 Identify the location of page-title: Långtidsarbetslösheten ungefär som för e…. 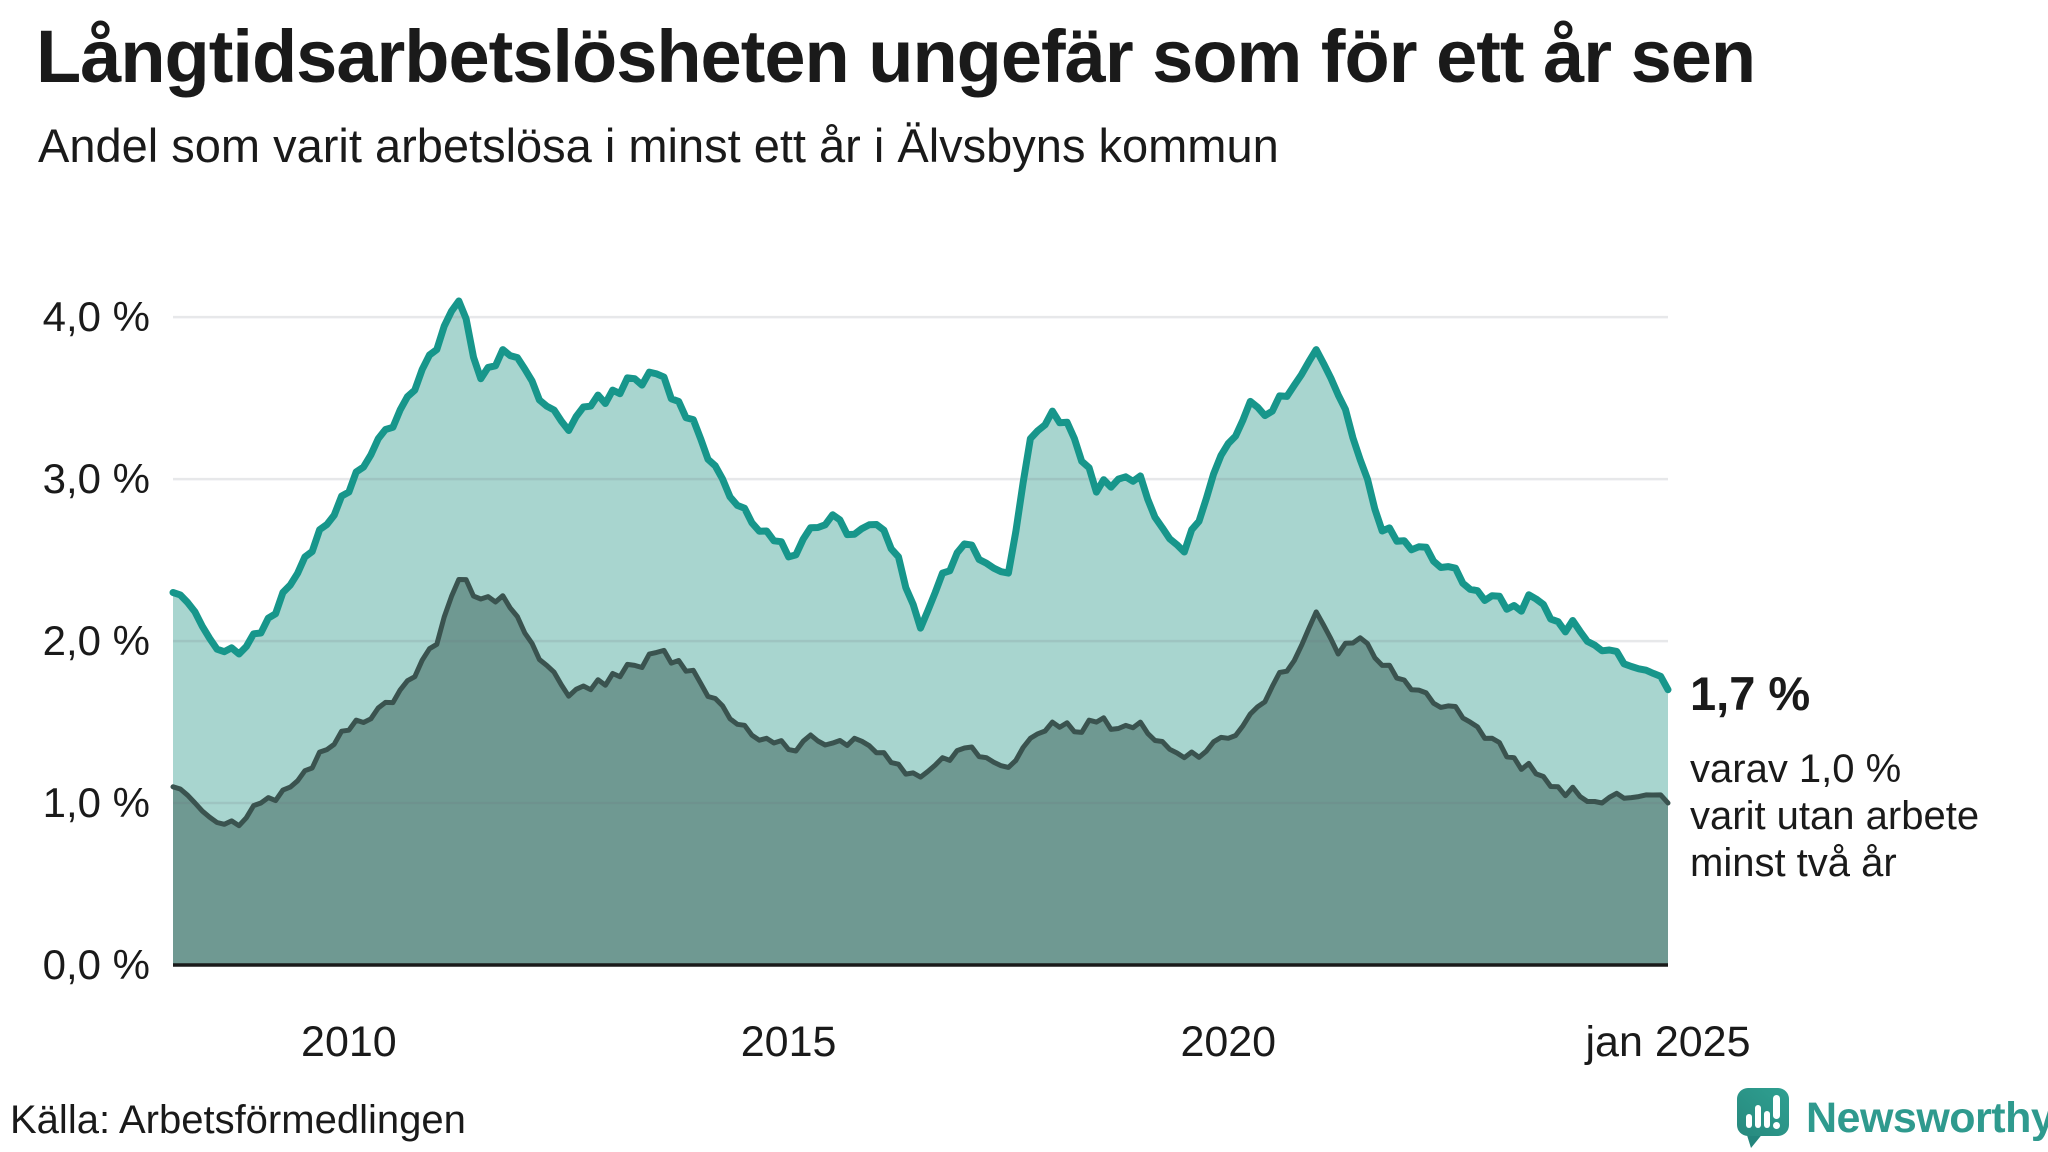
(896, 56).